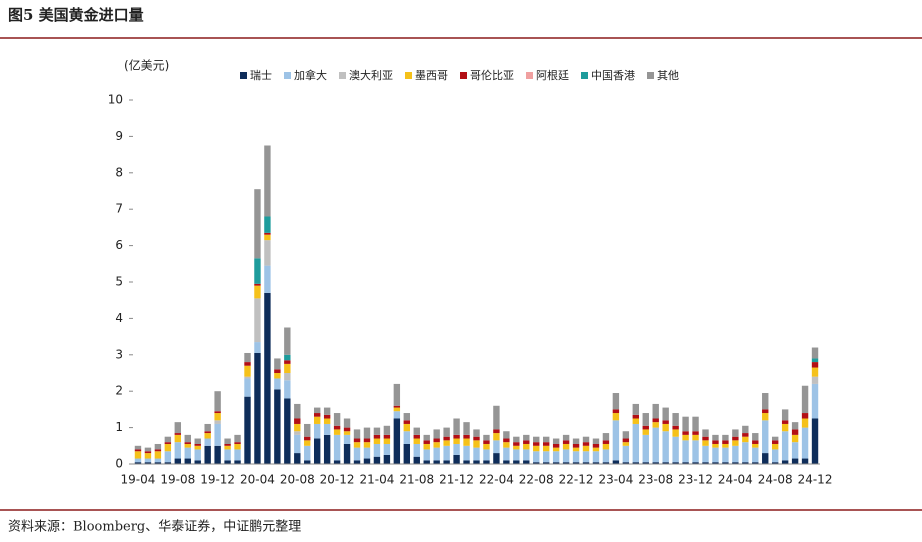 The height and width of the screenshot is (542, 922). What do you see at coordinates (119, 136) in the screenshot?
I see `y-tick-label: 9` at bounding box center [119, 136].